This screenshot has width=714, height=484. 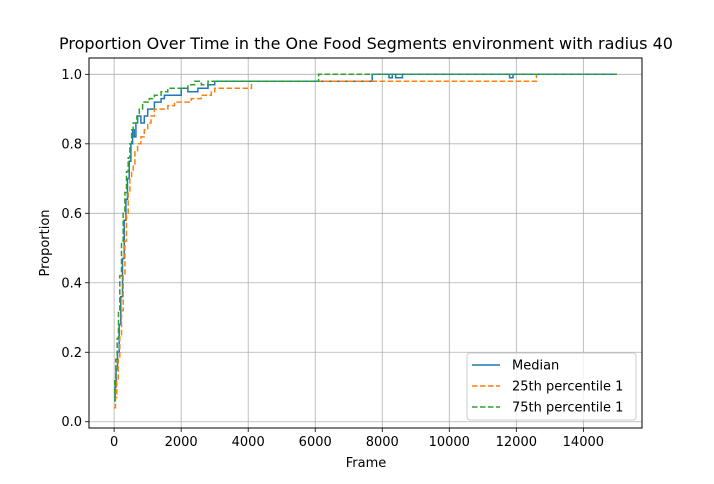 What do you see at coordinates (535, 366) in the screenshot?
I see `legend-label-1: Median` at bounding box center [535, 366].